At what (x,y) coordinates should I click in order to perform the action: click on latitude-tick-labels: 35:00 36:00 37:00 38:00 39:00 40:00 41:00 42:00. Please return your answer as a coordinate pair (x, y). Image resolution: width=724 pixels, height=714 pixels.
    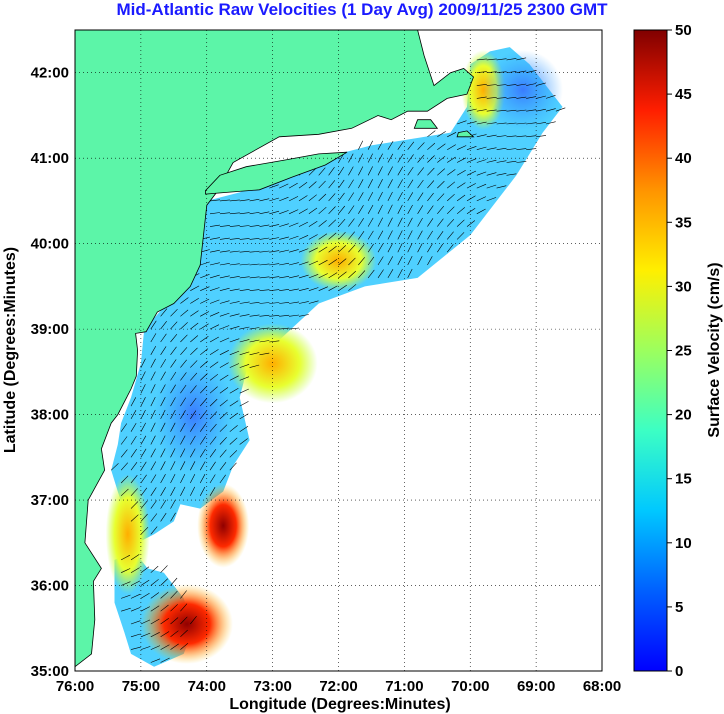
    Looking at the image, I should click on (50, 372).